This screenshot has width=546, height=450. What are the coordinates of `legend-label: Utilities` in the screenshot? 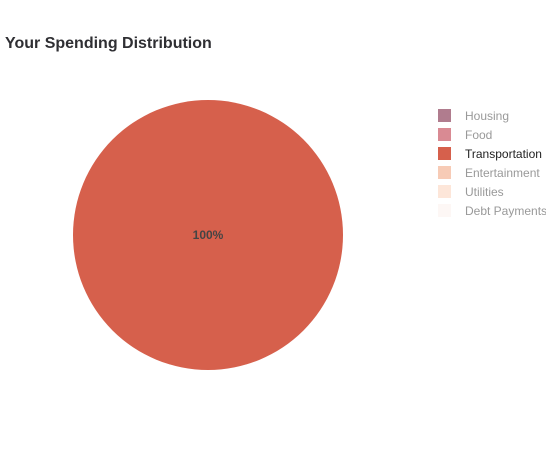 It's located at (484, 191).